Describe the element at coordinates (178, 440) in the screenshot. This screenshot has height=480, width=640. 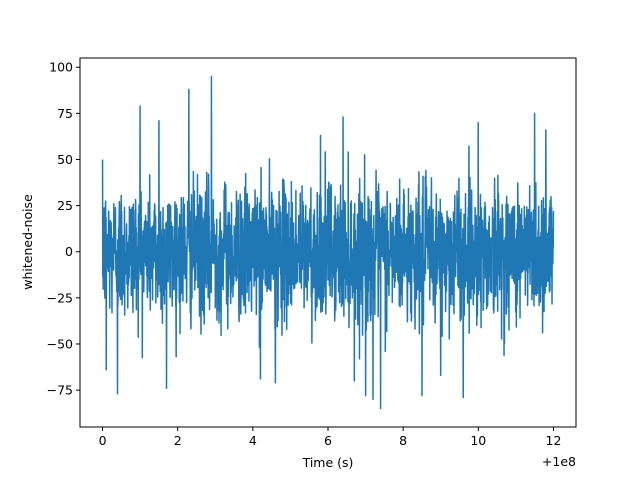
I see `x-tick-label: 2` at that location.